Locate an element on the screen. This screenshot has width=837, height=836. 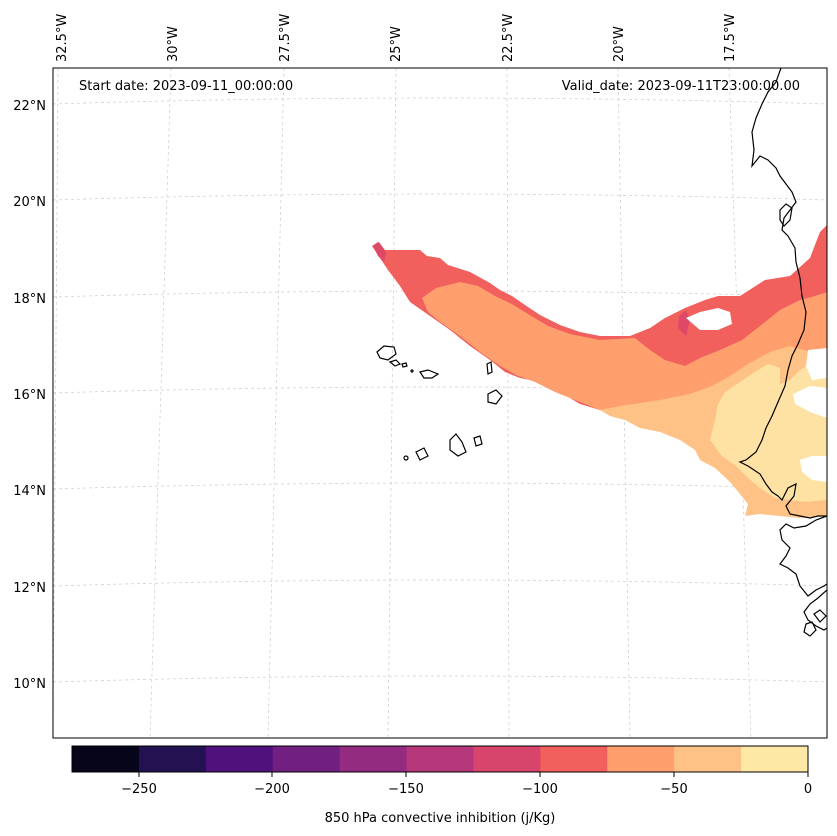
contour-gap-a is located at coordinates (810, 402).